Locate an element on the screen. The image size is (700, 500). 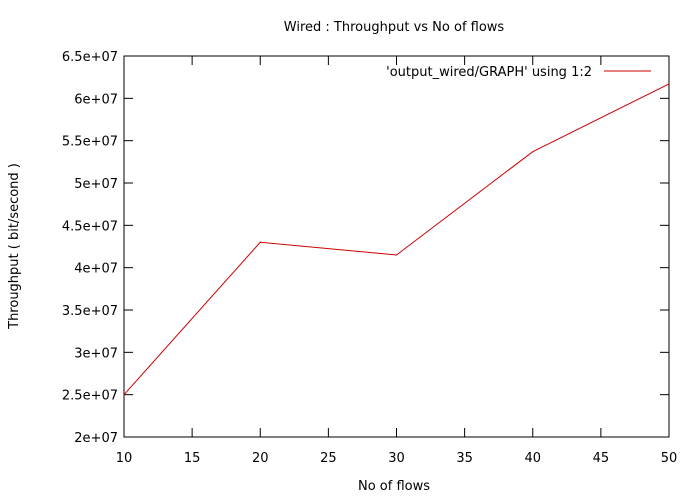
x-tick-label: 30 is located at coordinates (396, 458).